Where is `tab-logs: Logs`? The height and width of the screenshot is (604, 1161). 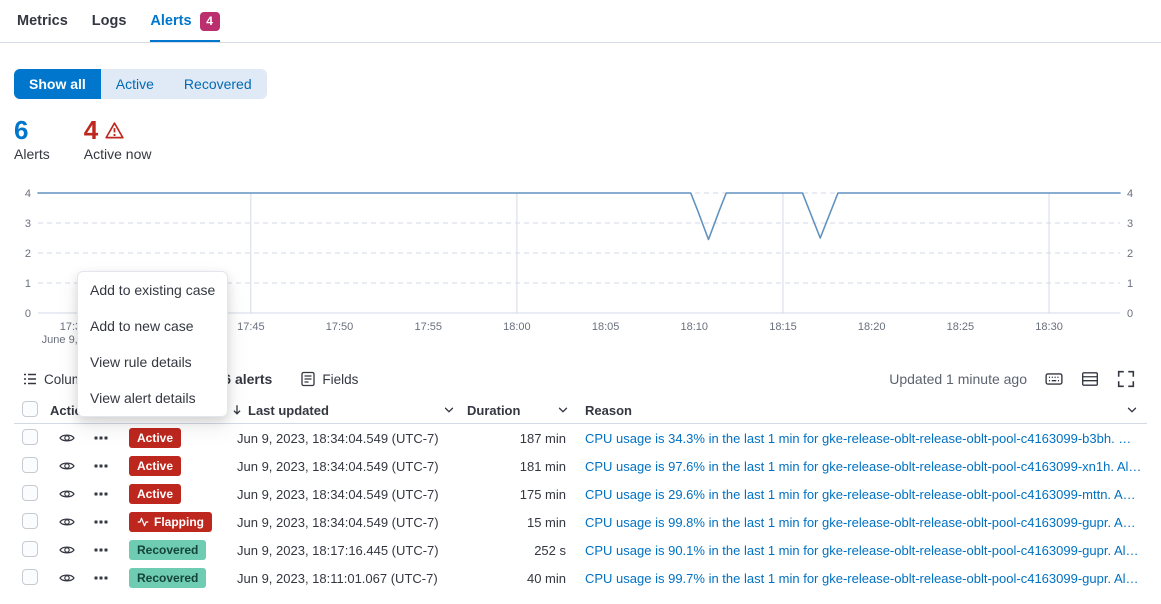
tab-logs: Logs is located at coordinates (109, 21).